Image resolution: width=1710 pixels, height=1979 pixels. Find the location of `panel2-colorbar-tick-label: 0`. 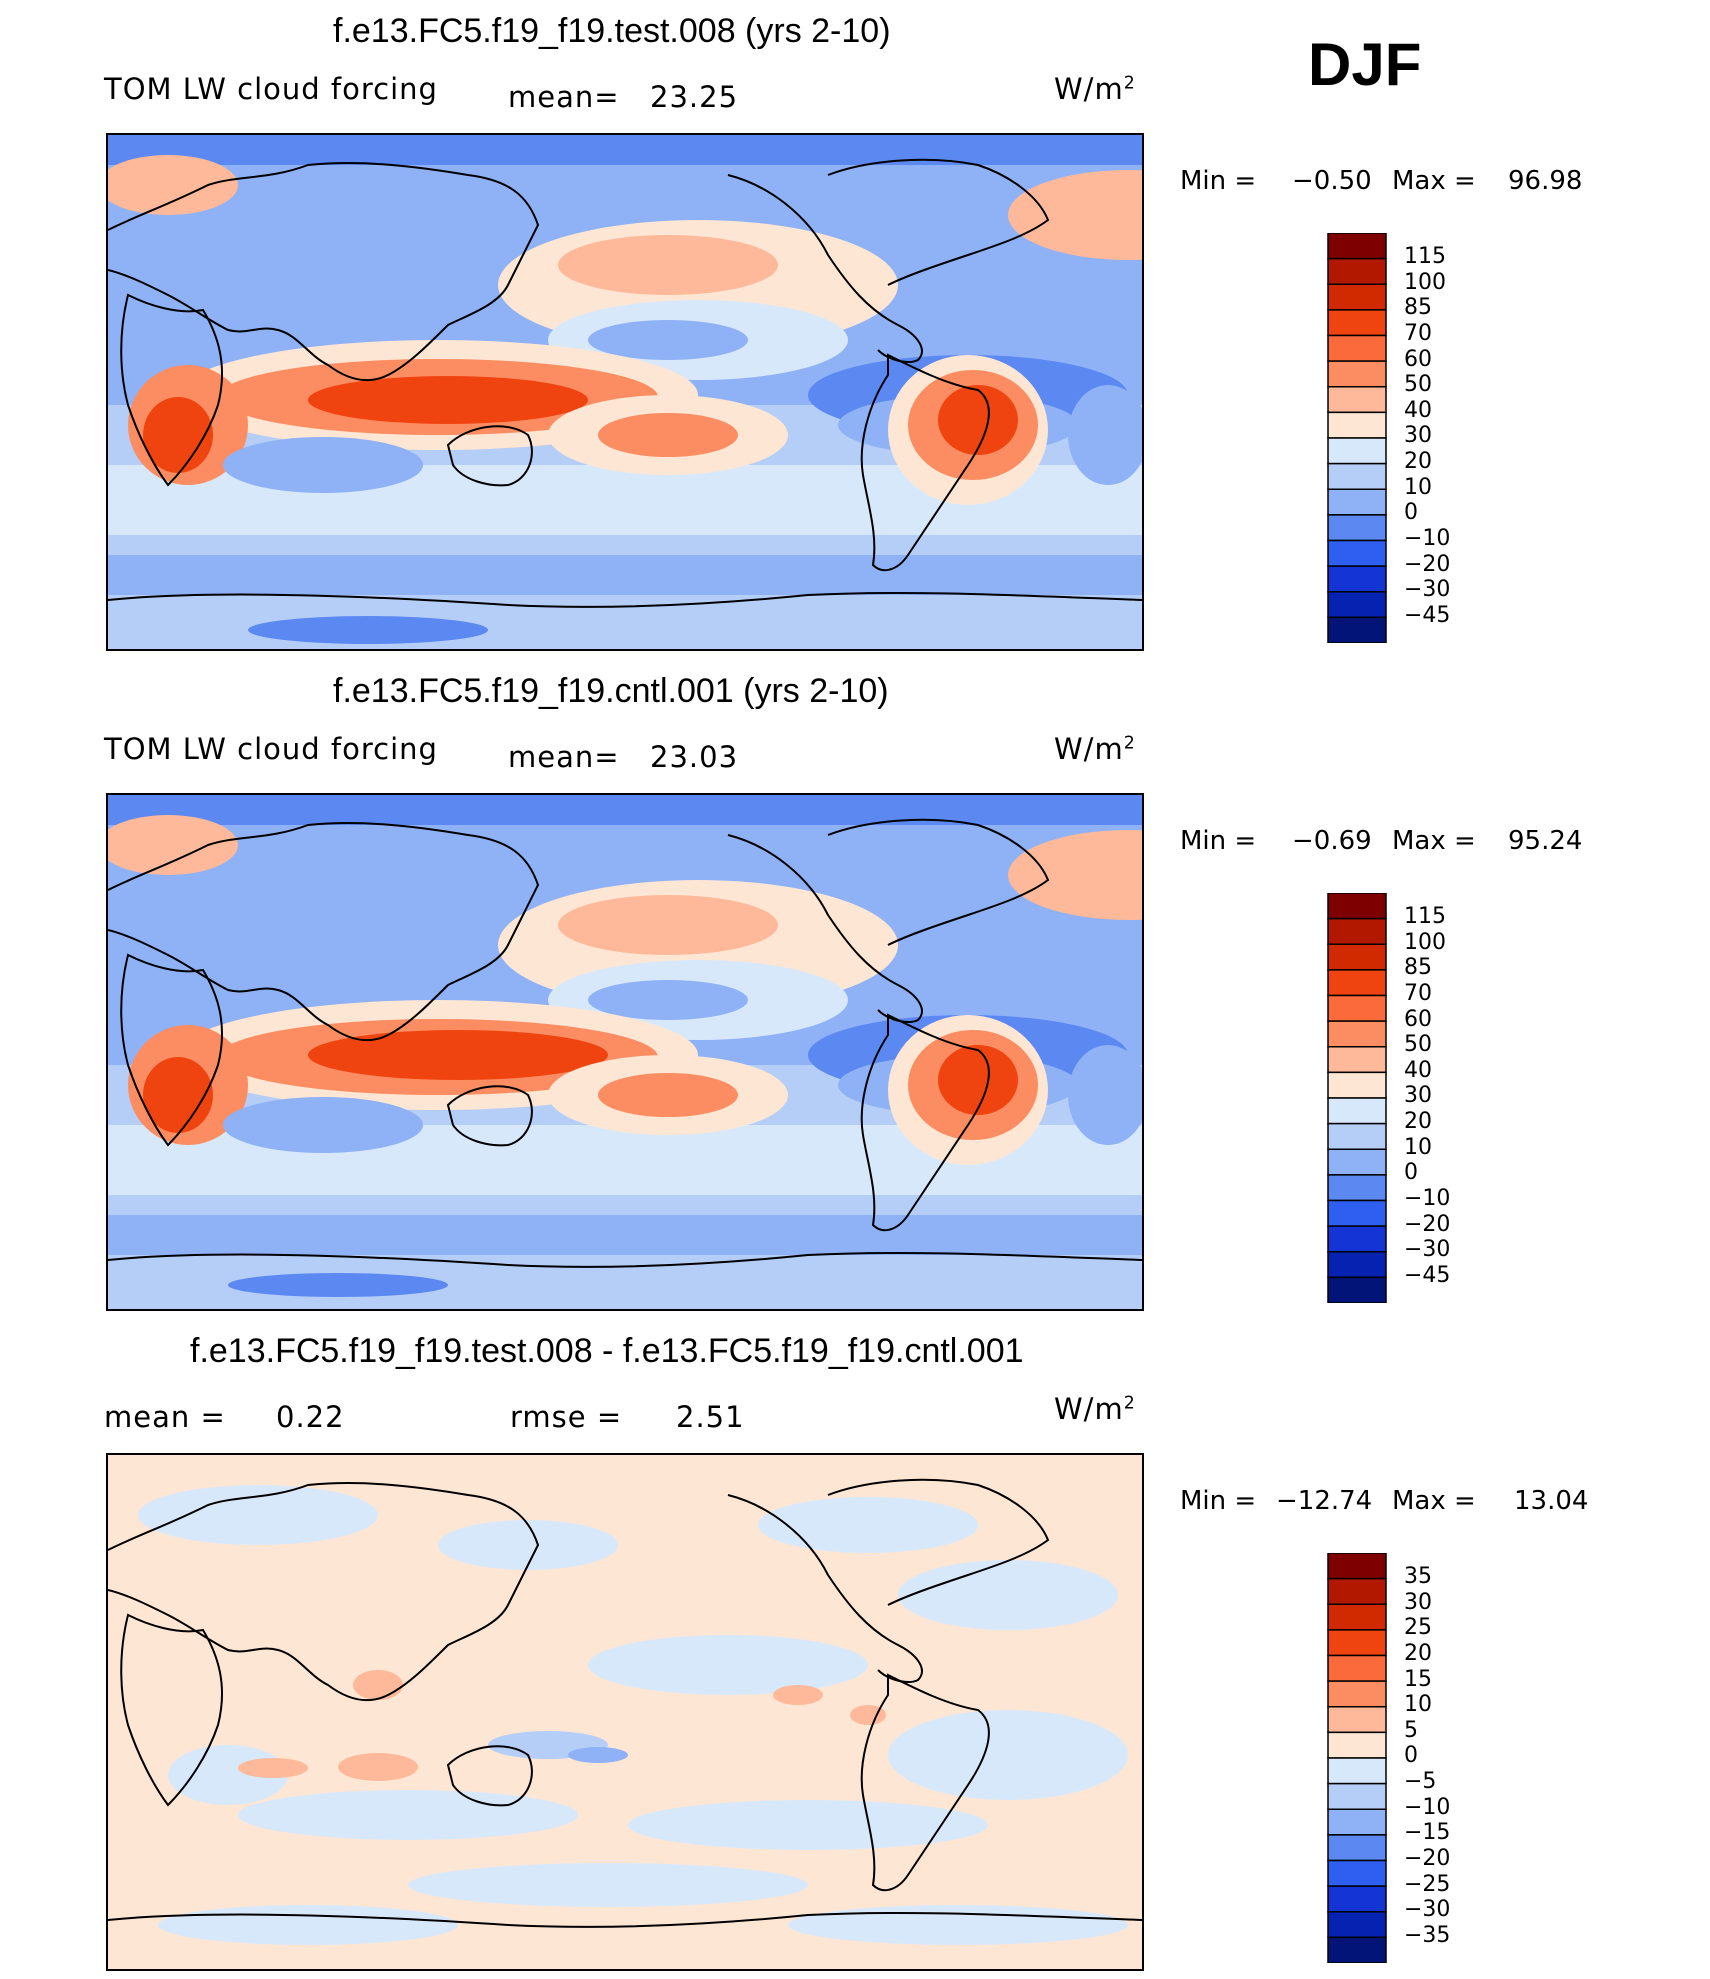

panel2-colorbar-tick-label: 0 is located at coordinates (1411, 1173).